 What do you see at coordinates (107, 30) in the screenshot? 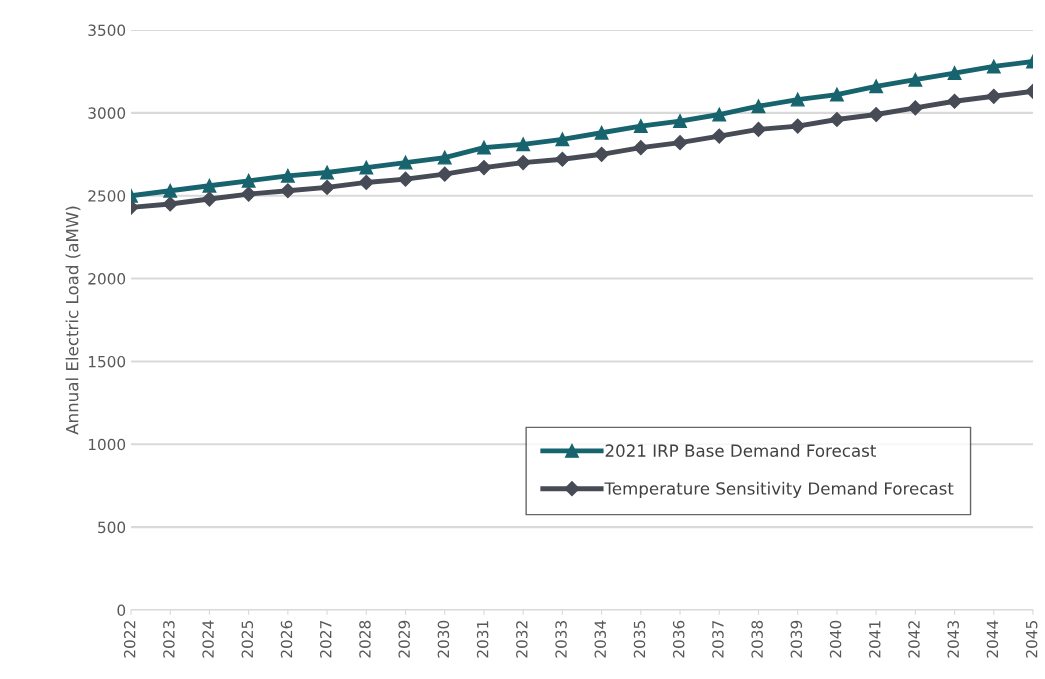
I see `y-tick-label: 3500` at bounding box center [107, 30].